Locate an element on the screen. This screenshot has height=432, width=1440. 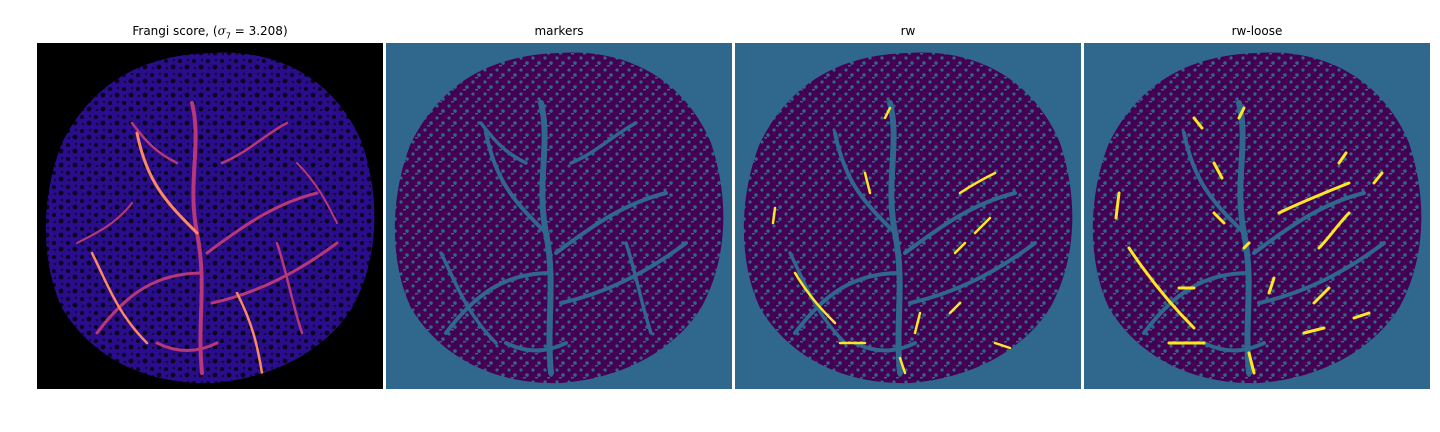
panel-title-rw: rw is located at coordinates (908, 31).